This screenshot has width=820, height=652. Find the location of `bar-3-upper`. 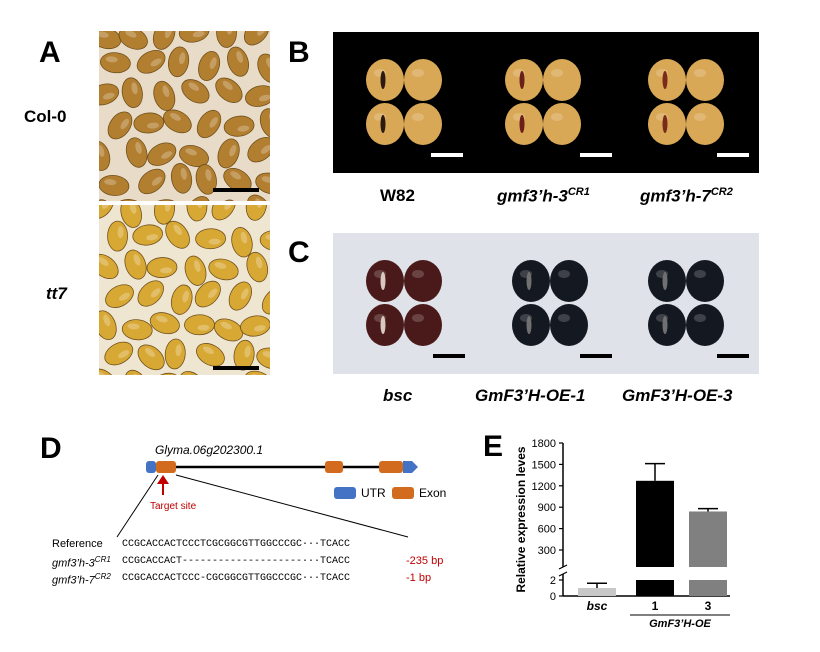

bar-3-upper is located at coordinates (708, 539).